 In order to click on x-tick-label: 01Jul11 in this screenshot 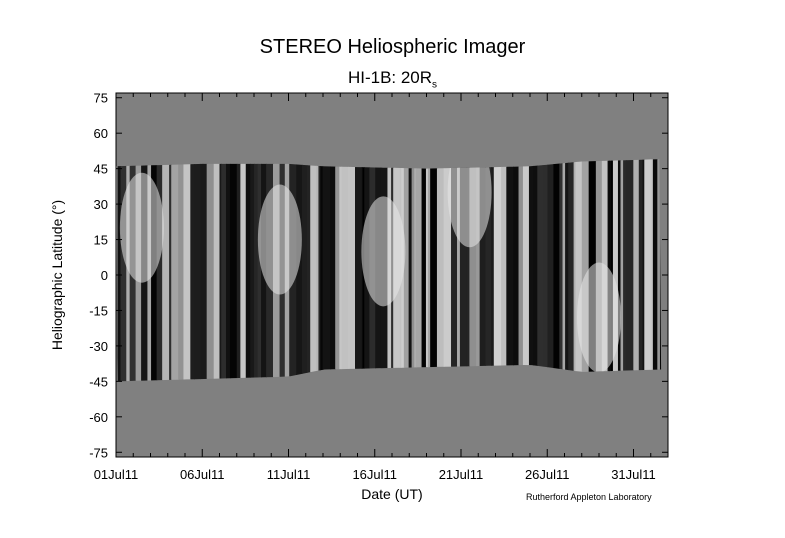, I will do `click(116, 474)`.